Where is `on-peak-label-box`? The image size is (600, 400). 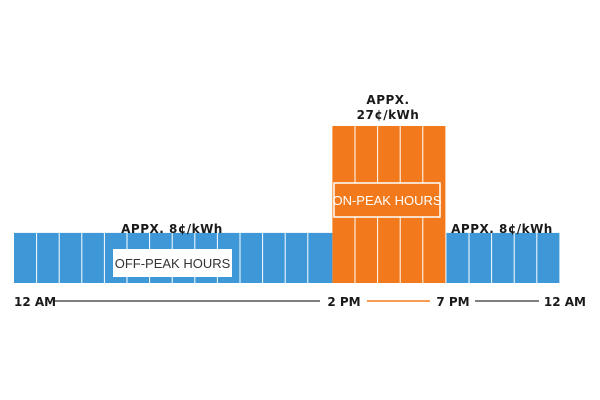
on-peak-label-box is located at coordinates (387, 200).